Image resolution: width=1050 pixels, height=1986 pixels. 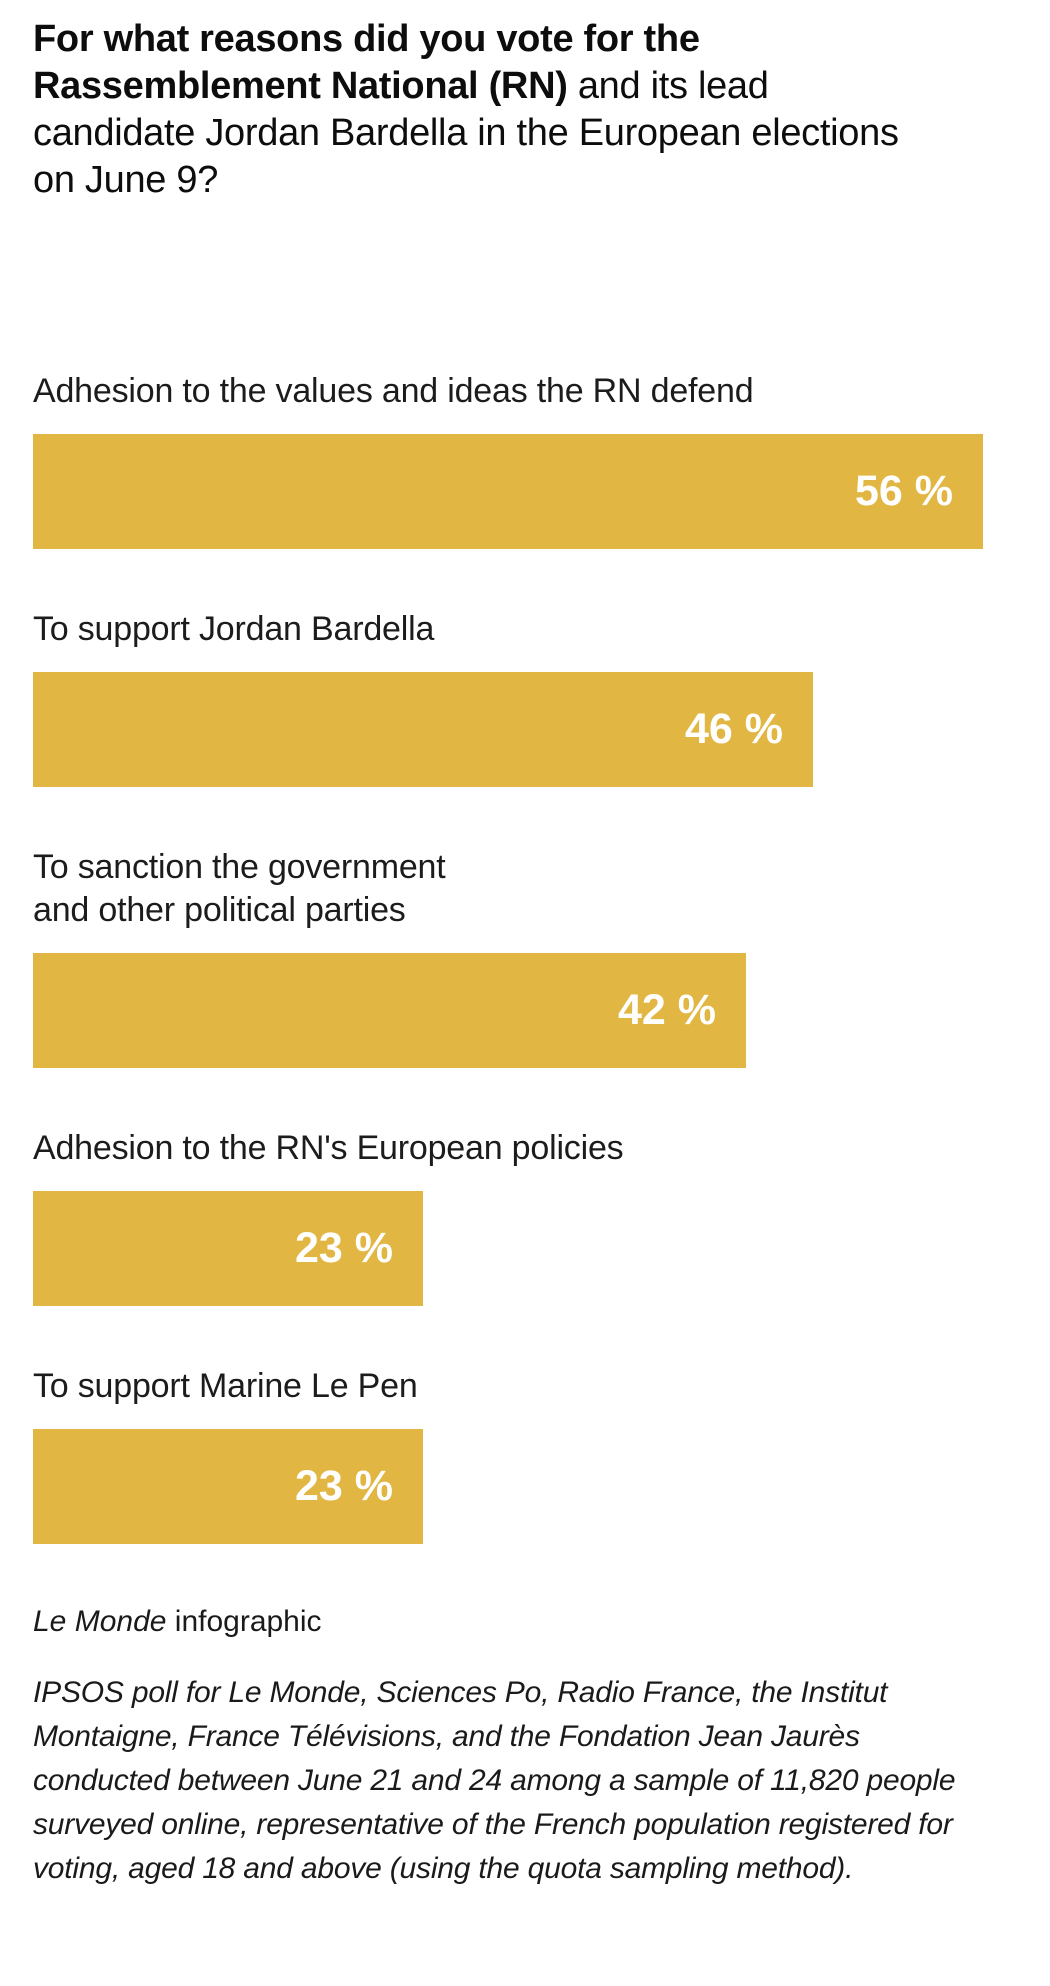 I want to click on bar-label: To support Jordan Bardella, so click(x=234, y=629).